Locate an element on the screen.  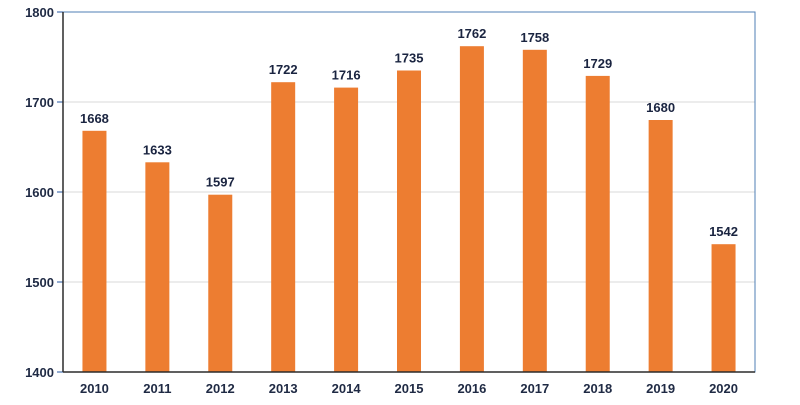
data-label-2017: 1758 is located at coordinates (534, 37).